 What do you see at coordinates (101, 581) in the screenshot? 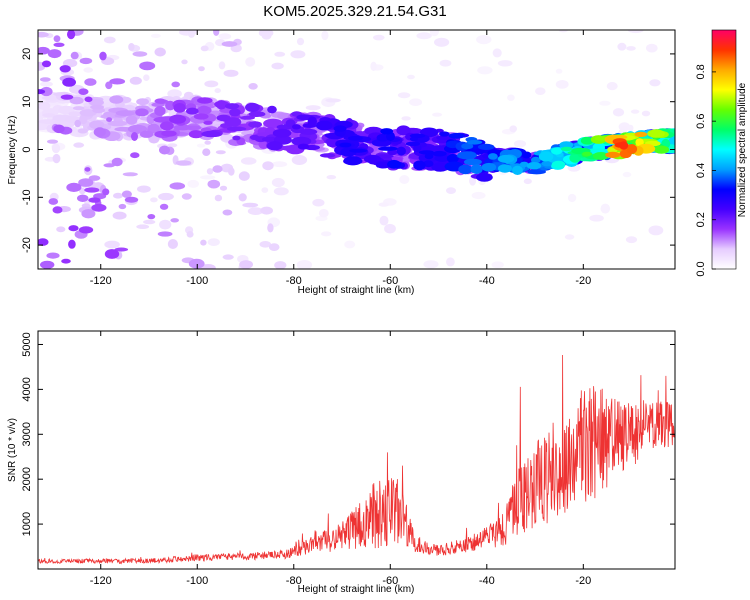
I see `snr-x-tick-label: -120` at bounding box center [101, 581].